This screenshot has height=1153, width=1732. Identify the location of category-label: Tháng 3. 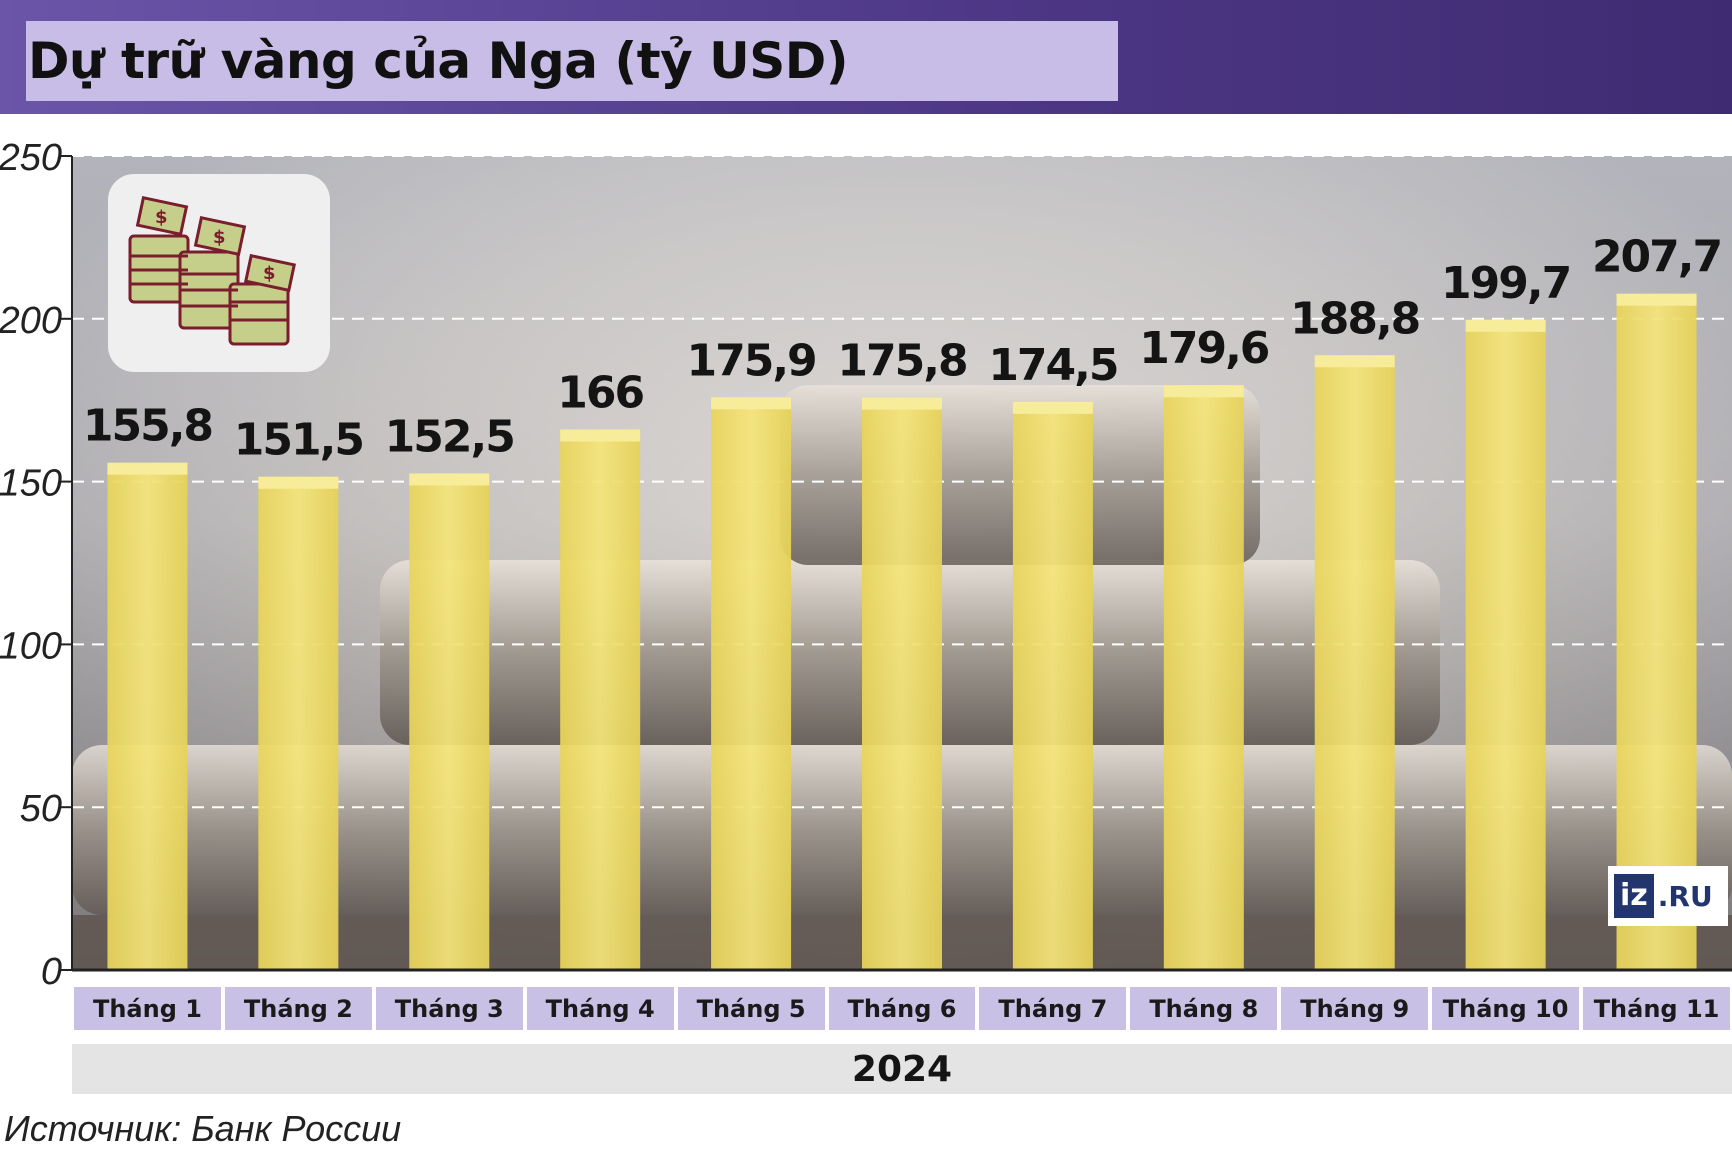
(449, 1008).